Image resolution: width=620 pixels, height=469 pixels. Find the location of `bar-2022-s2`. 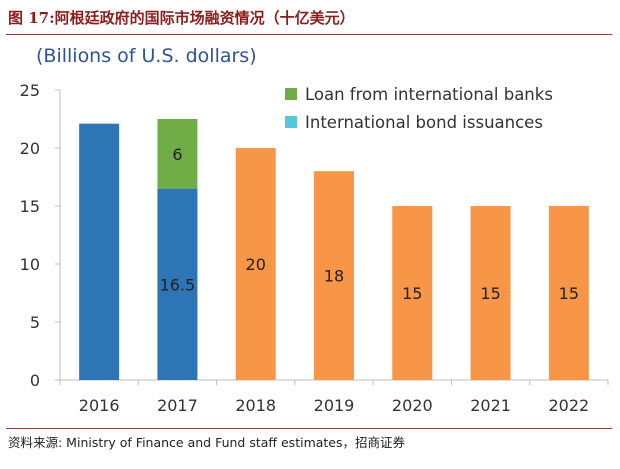

bar-2022-s2 is located at coordinates (568, 293).